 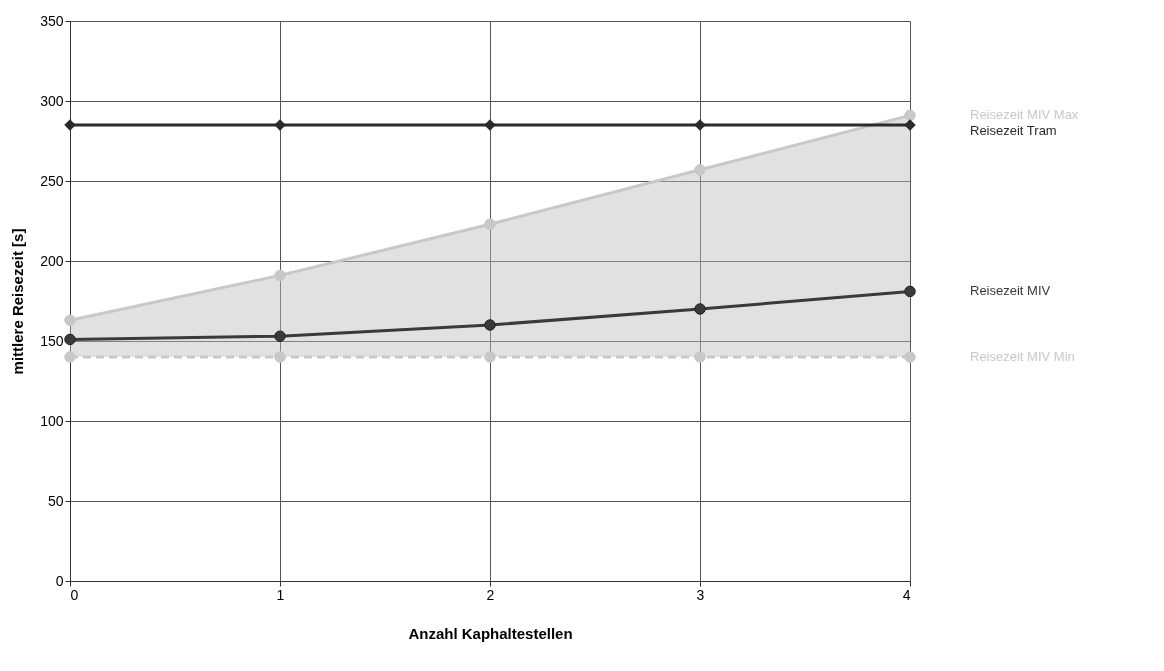 What do you see at coordinates (1013, 131) in the screenshot?
I see `text: Reisezeit Tram` at bounding box center [1013, 131].